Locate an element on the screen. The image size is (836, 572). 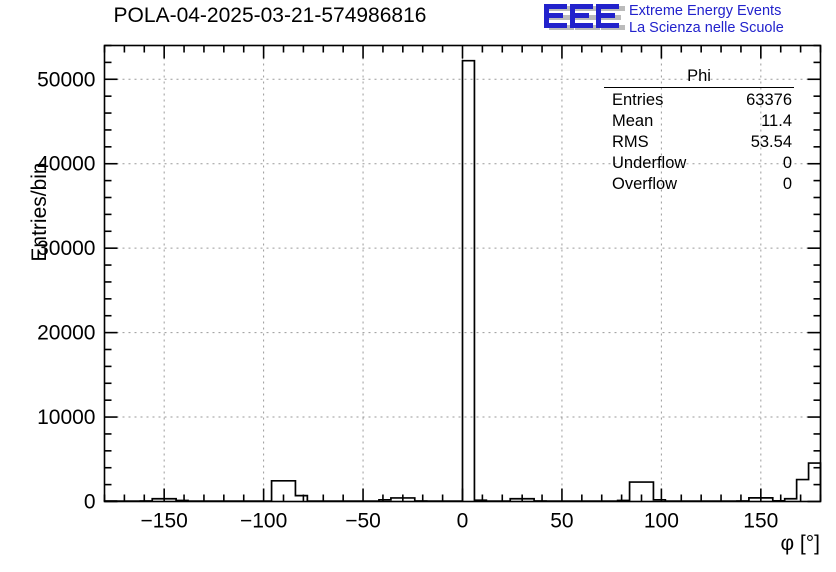
y-axis-title: Entries/bin is located at coordinates (39, 212).